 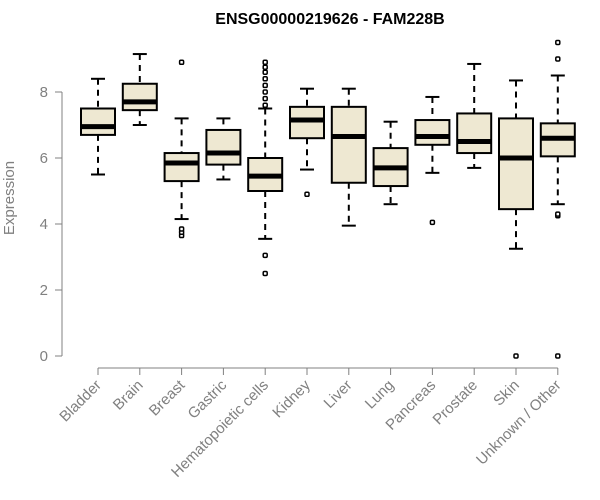 I want to click on y-axis-ticks: 0 2 4 6 8, so click(x=51, y=224).